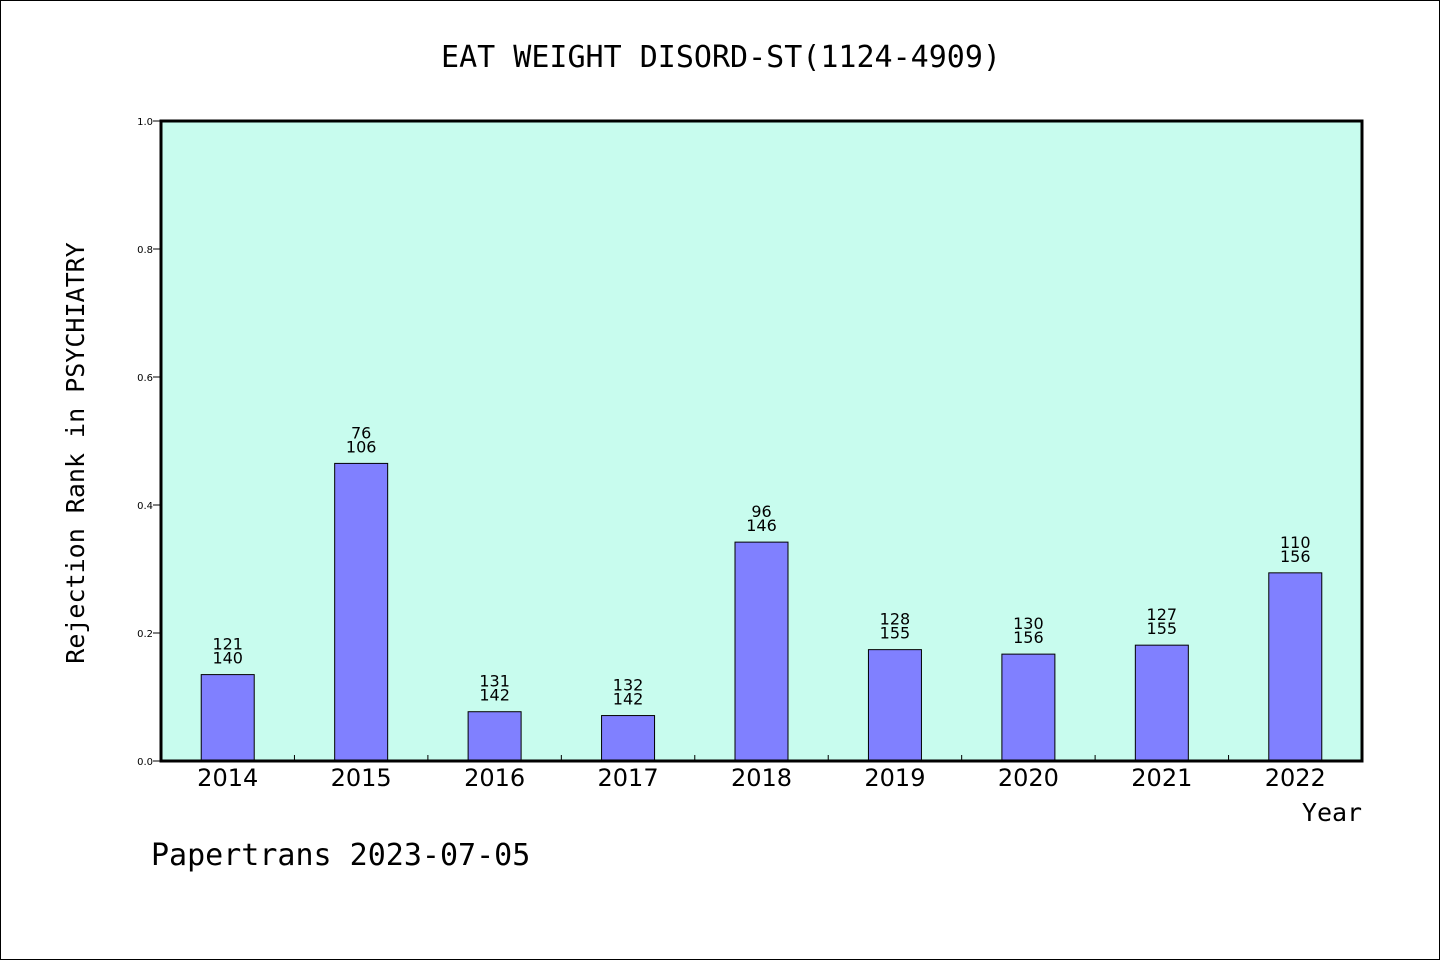 This screenshot has height=961, width=1440. What do you see at coordinates (1162, 614) in the screenshot?
I see `bar-label-top-2021: 127` at bounding box center [1162, 614].